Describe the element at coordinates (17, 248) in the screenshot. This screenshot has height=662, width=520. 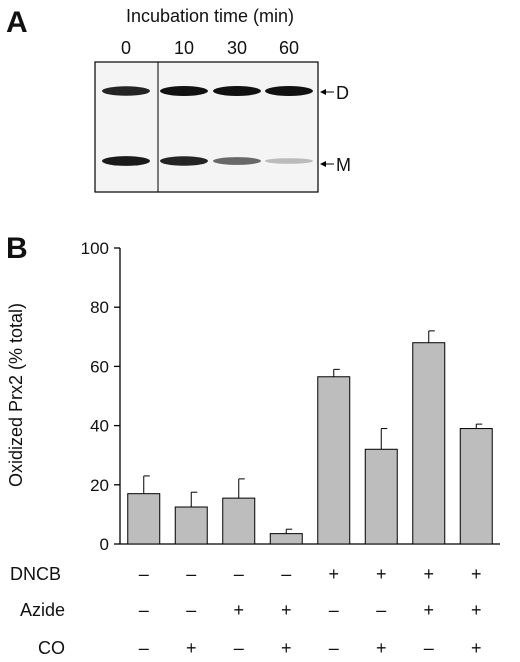
I see `panel-b-letter: B` at that location.